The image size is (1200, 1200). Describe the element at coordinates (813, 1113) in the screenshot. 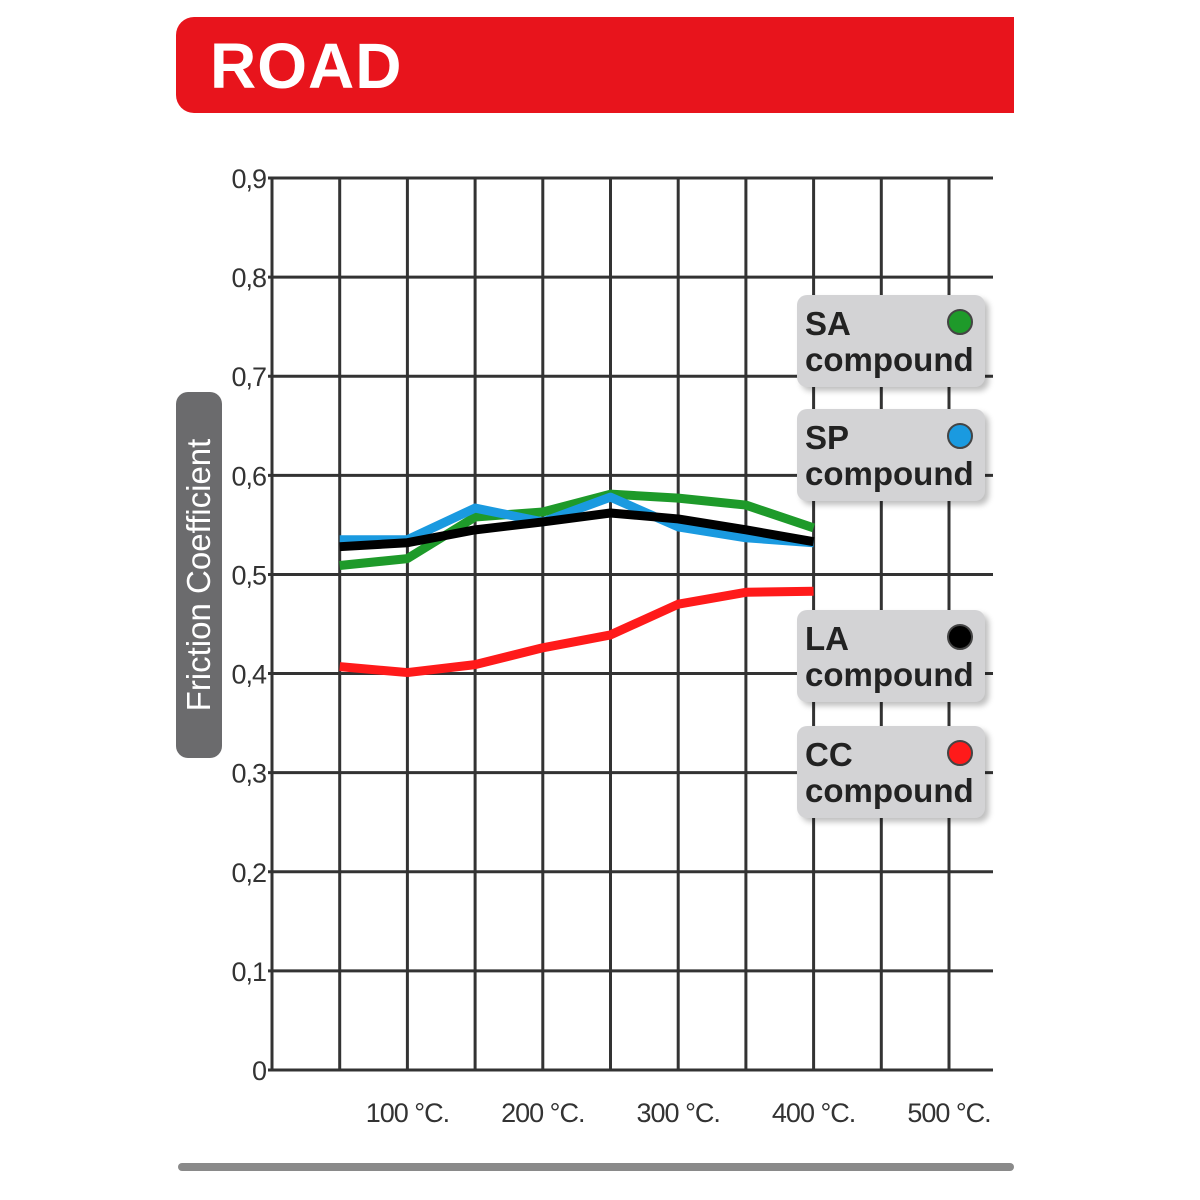

I see `x-tick-label: 400 °C.` at that location.